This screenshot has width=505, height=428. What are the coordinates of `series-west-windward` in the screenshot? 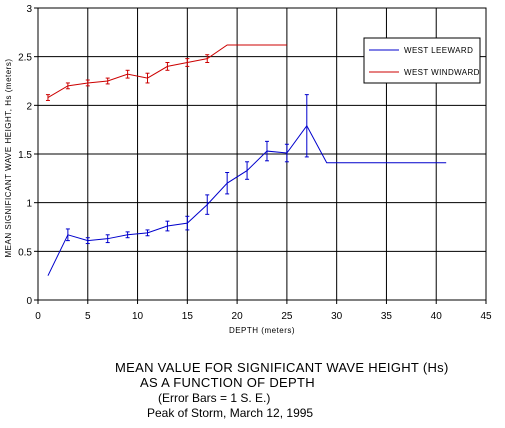 It's located at (166, 72).